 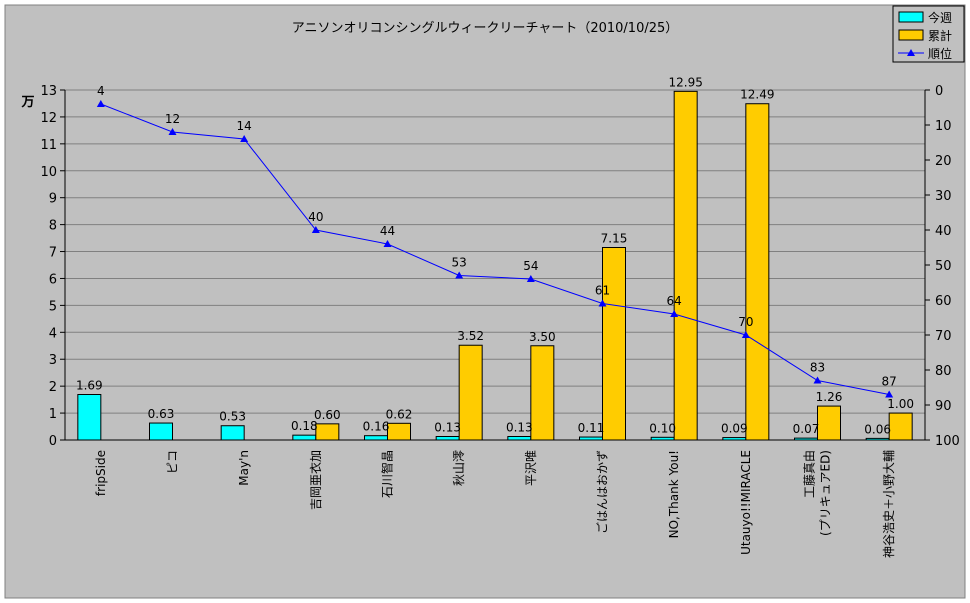 I want to click on data-label-rank: 64, so click(x=674, y=301).